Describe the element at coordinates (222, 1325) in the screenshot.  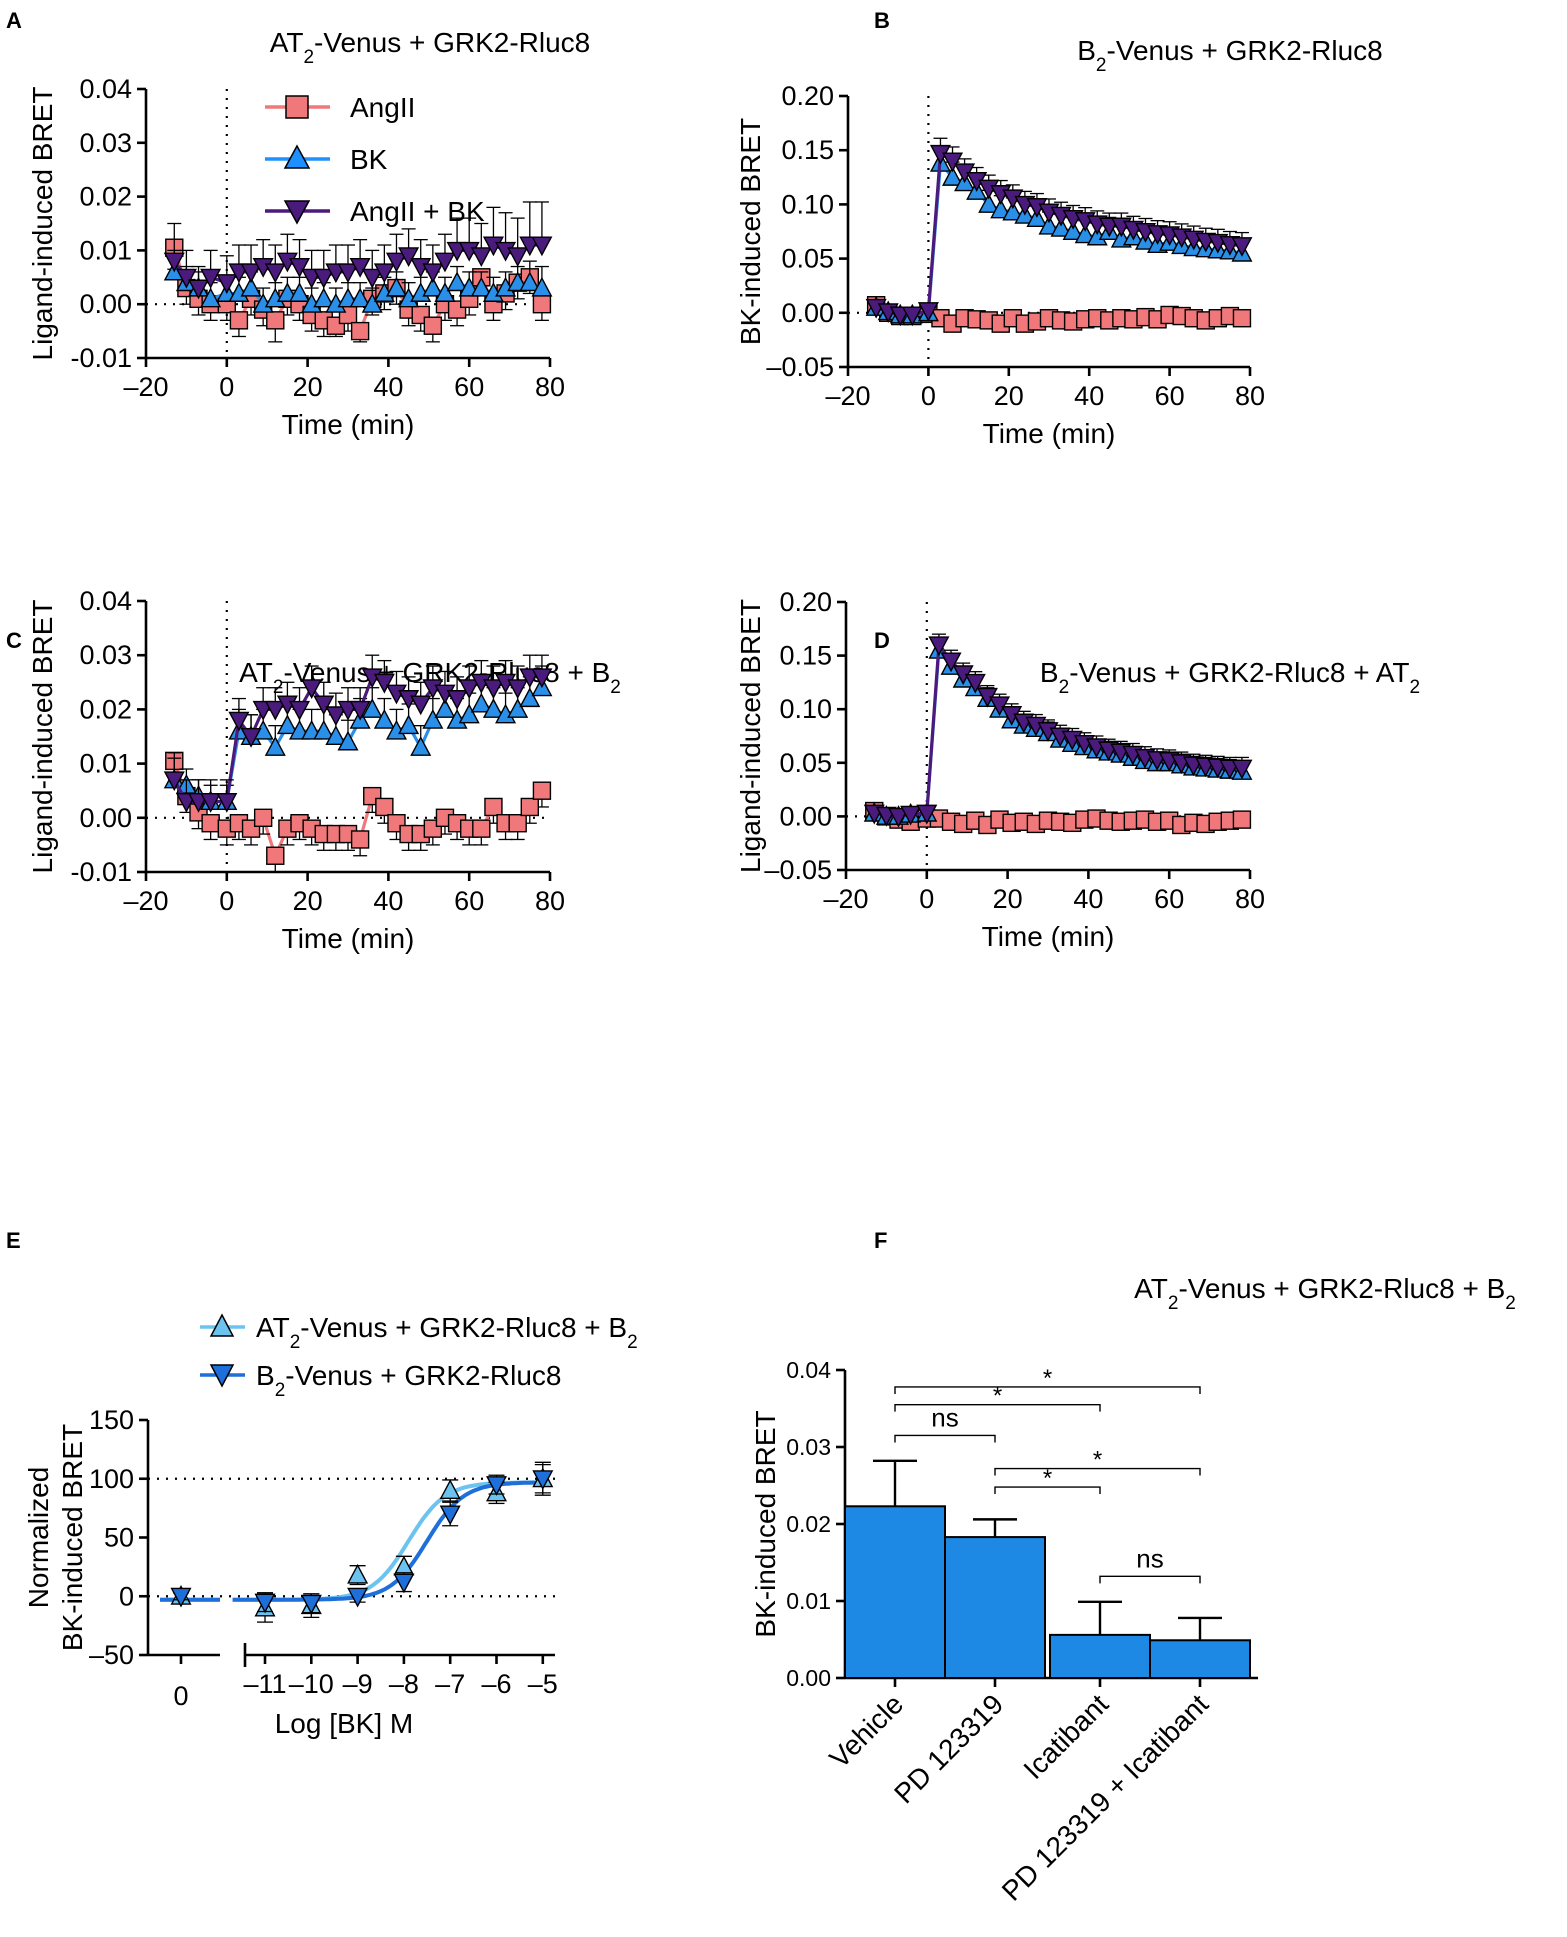
I see `legend-e-marker-triangle-up` at that location.